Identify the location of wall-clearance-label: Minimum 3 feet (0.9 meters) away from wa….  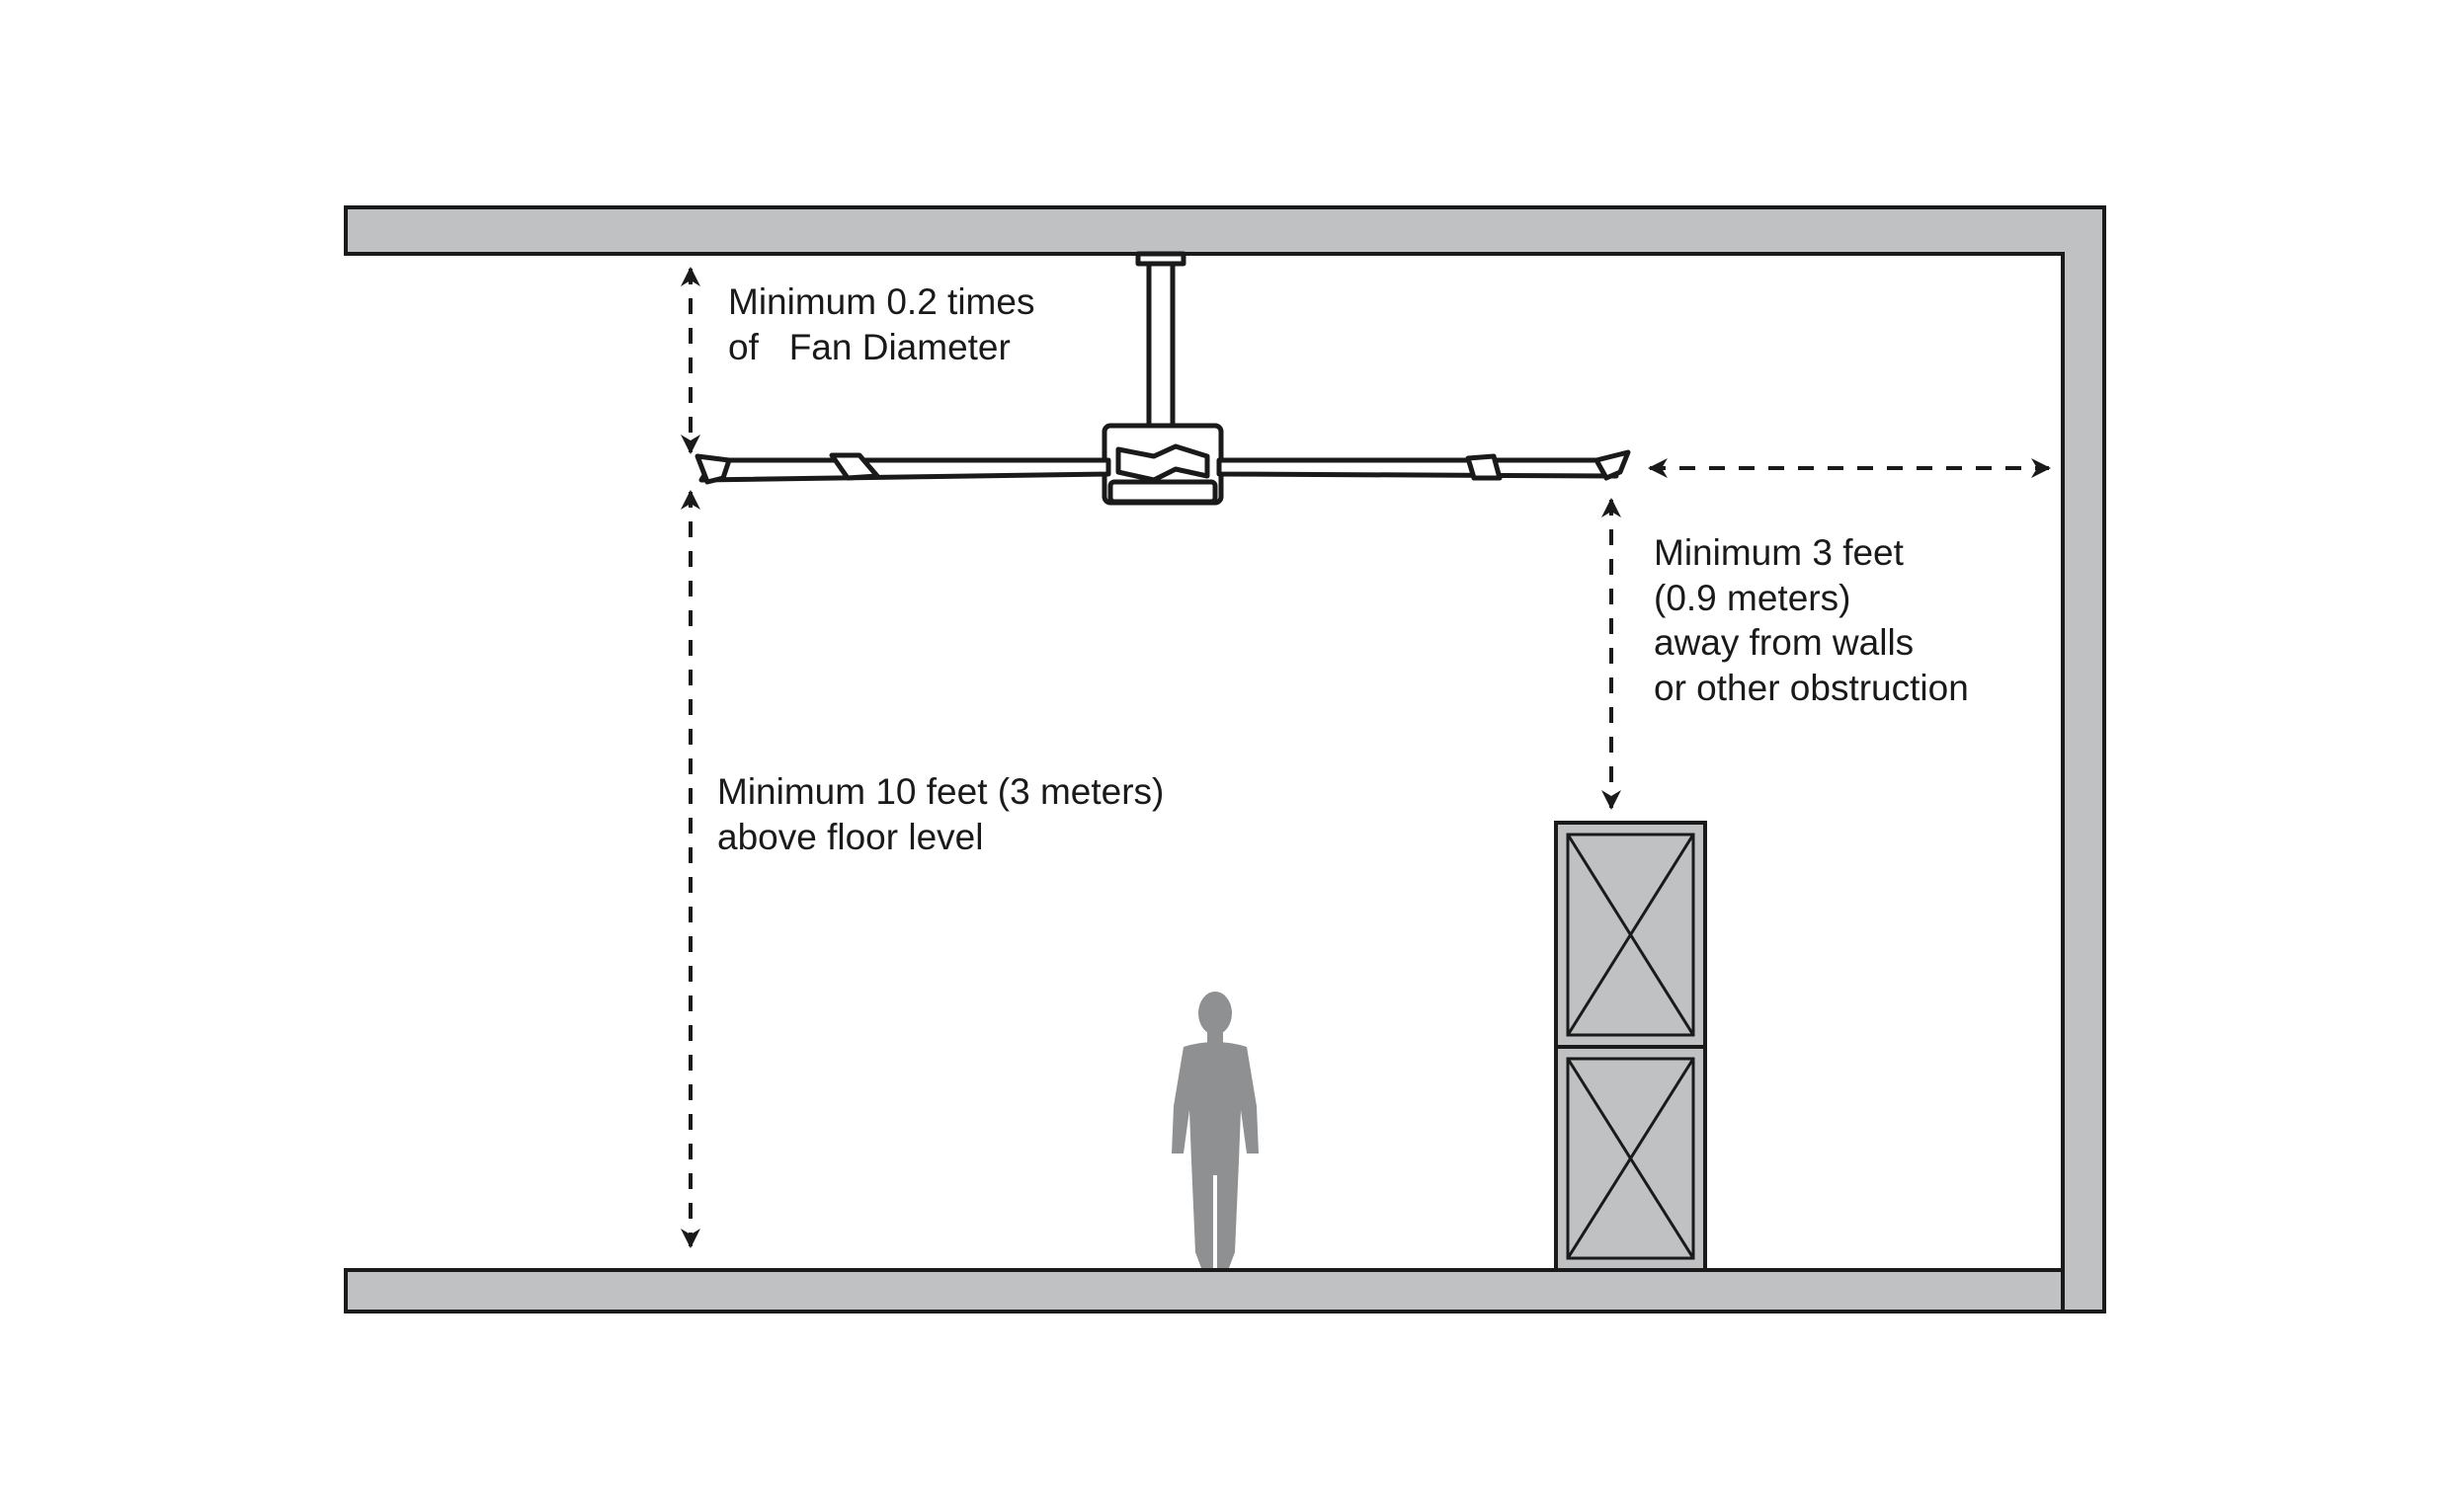
(1811, 620).